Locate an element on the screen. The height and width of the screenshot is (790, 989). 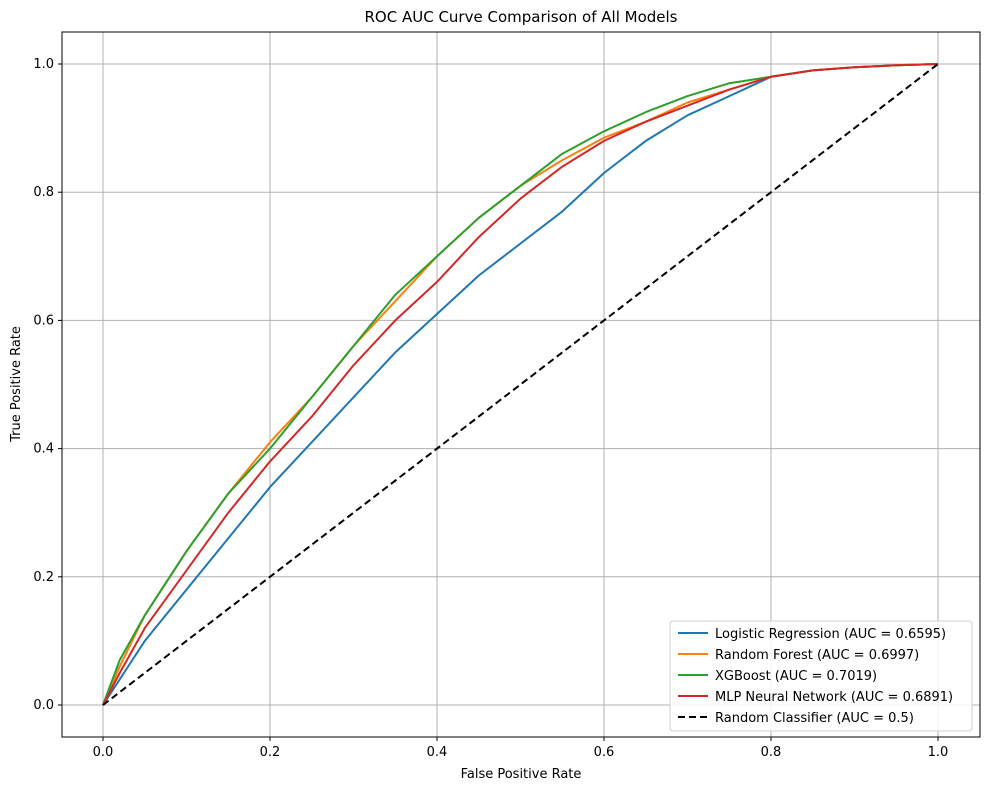
x-axis-ticks: 0.0 0.2 0.4 0.6 0.8 1.0 is located at coordinates (521, 748).